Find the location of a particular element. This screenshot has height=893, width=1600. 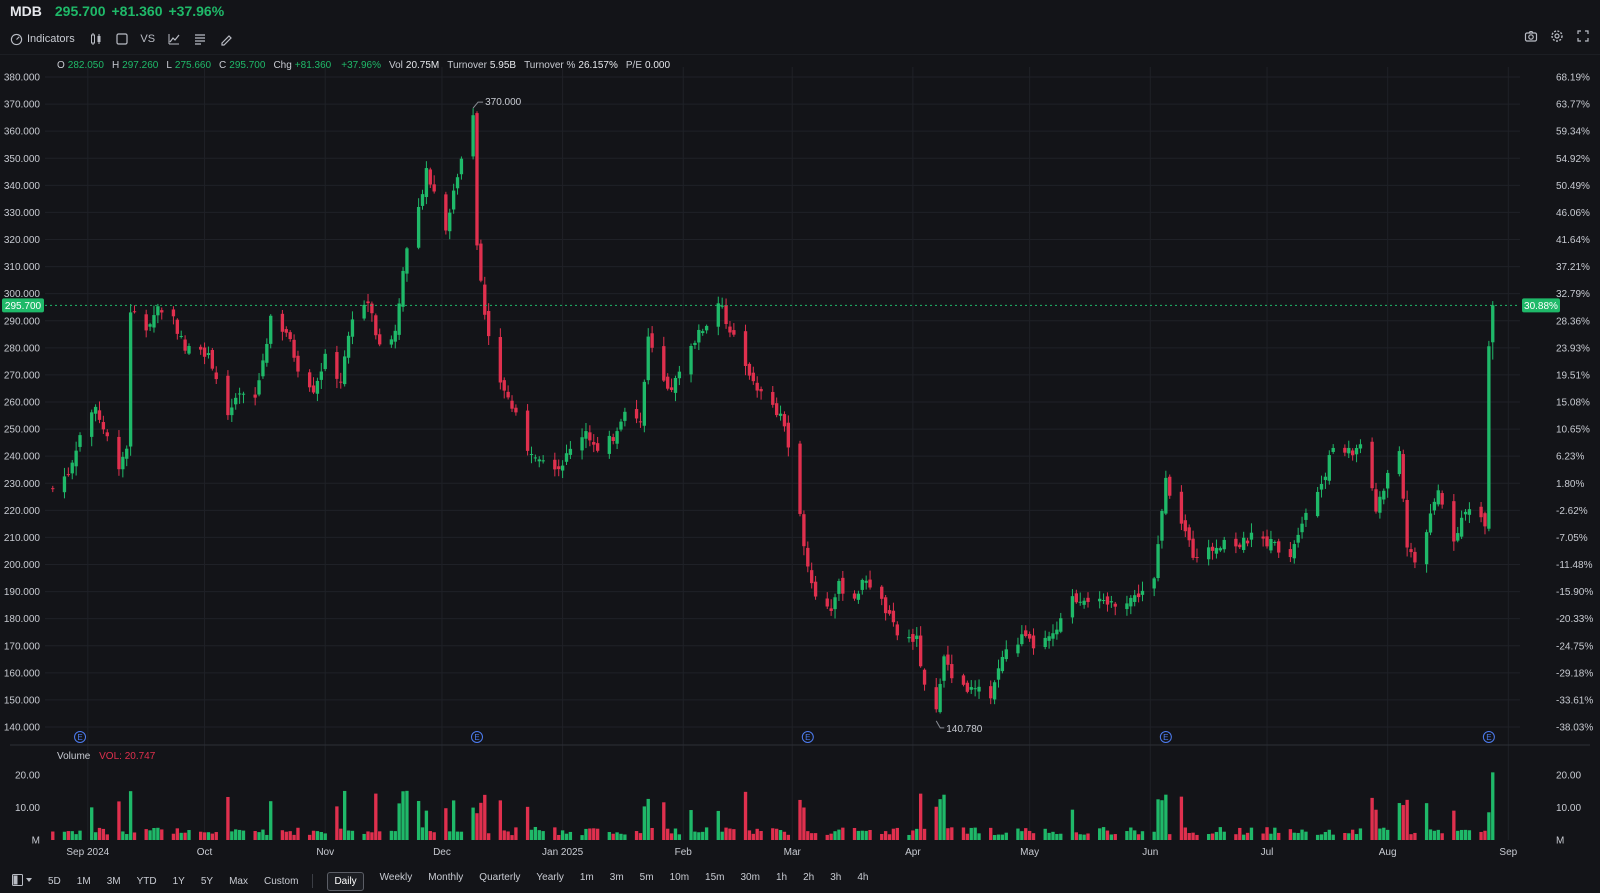

range-1y: 1Y is located at coordinates (178, 881).